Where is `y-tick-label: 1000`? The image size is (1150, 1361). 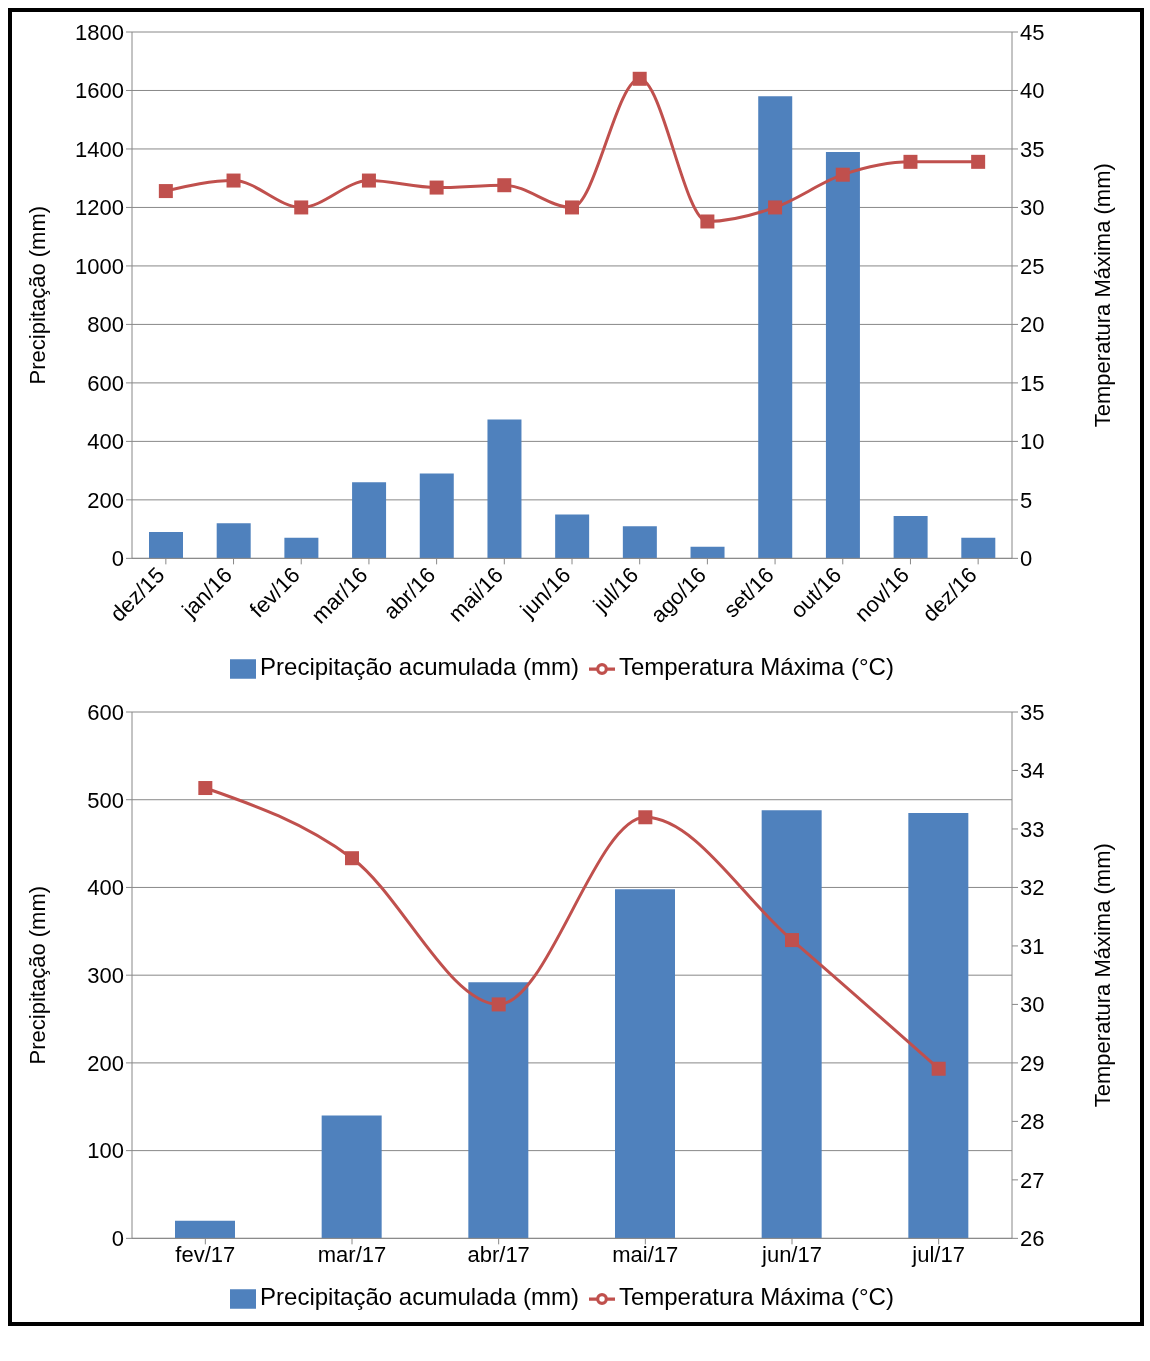
y-tick-label: 1000 is located at coordinates (99, 266).